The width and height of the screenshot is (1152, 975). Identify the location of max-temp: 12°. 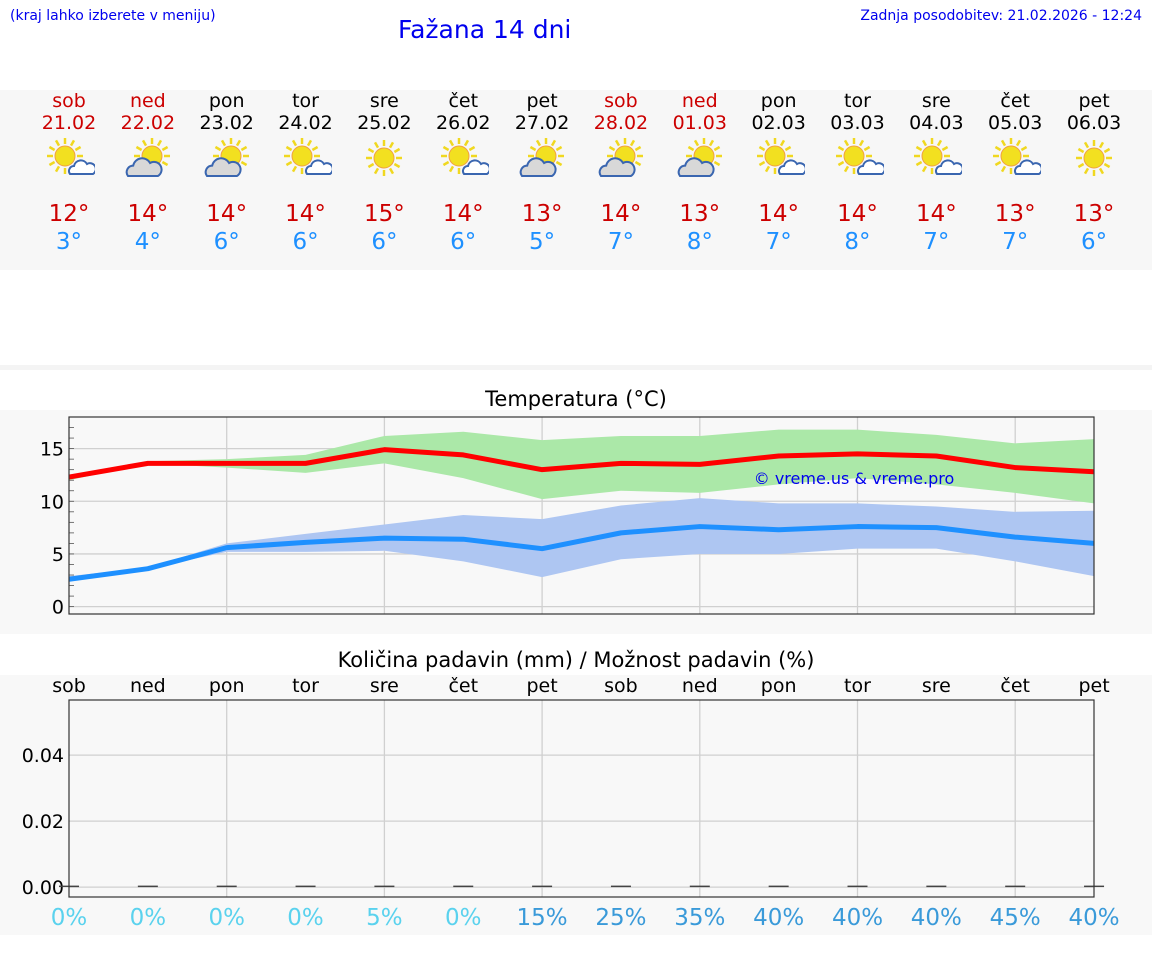
(69, 214).